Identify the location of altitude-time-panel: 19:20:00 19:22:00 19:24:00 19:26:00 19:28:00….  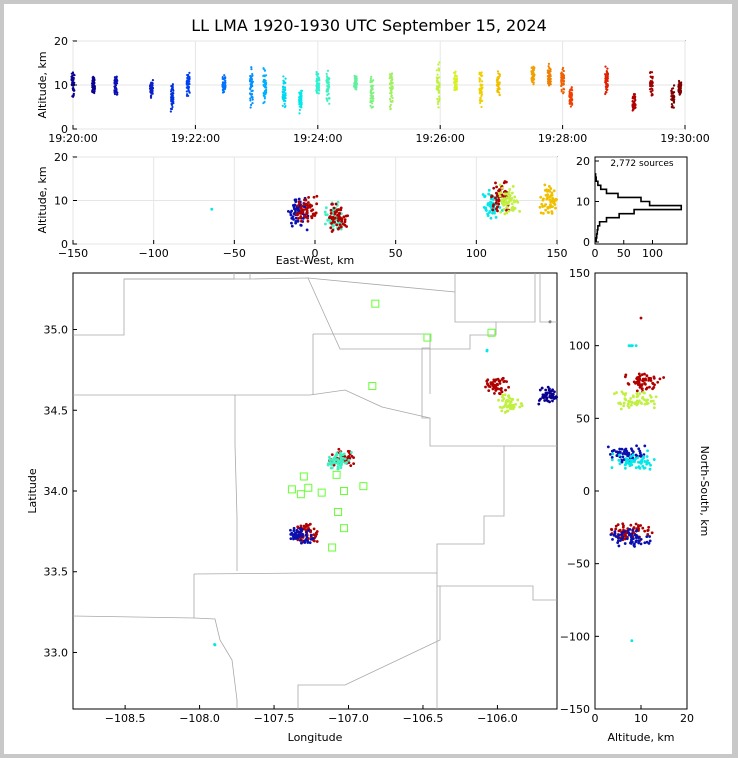
(373, 90).